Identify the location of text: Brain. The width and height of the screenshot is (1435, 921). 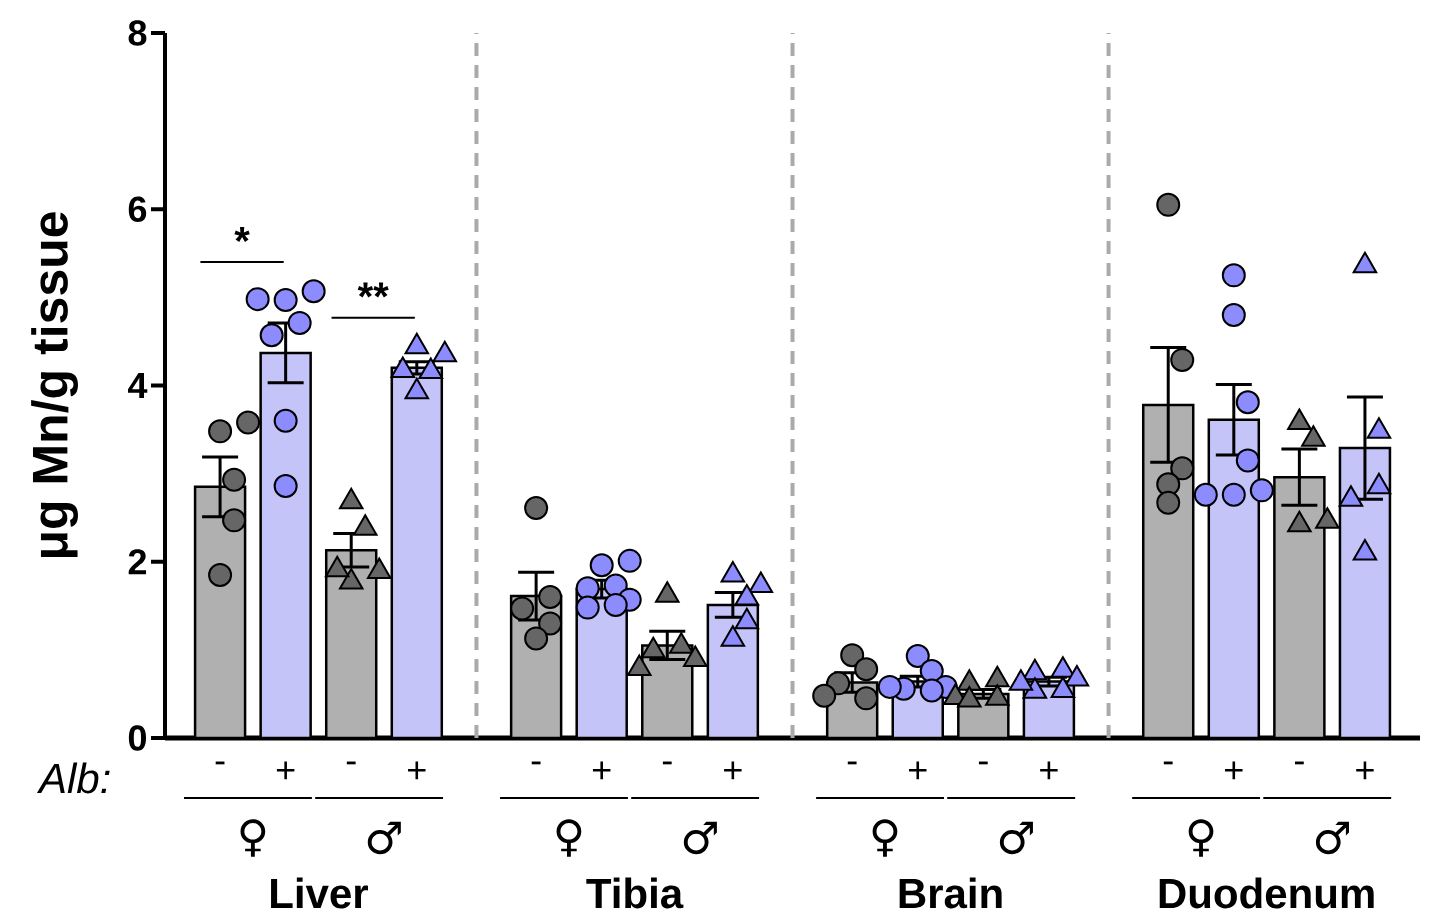
(950, 893).